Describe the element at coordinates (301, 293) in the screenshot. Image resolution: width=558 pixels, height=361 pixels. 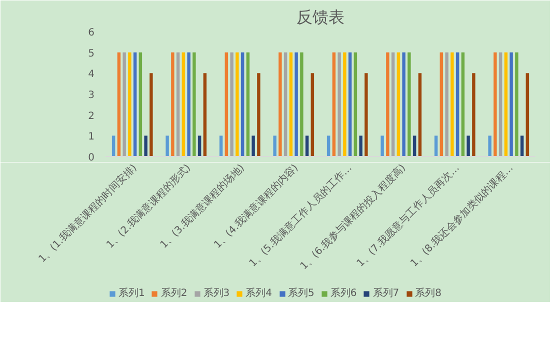
I see `legend-label: 系列5` at that location.